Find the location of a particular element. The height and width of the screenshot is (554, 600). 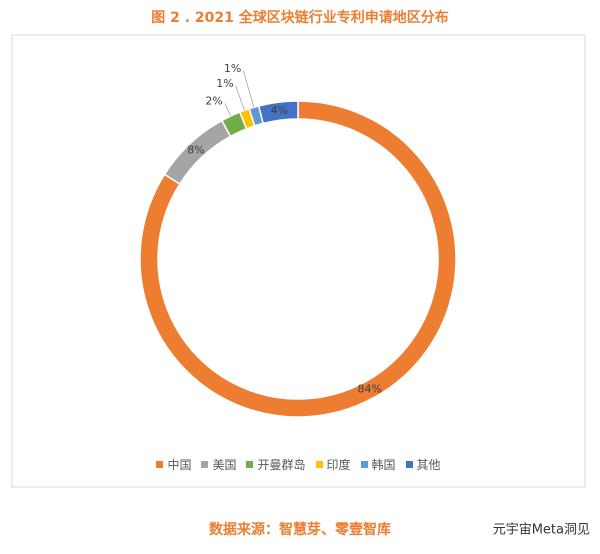

source: 数据来源：智慧芽、零壹智库 is located at coordinates (300, 529).